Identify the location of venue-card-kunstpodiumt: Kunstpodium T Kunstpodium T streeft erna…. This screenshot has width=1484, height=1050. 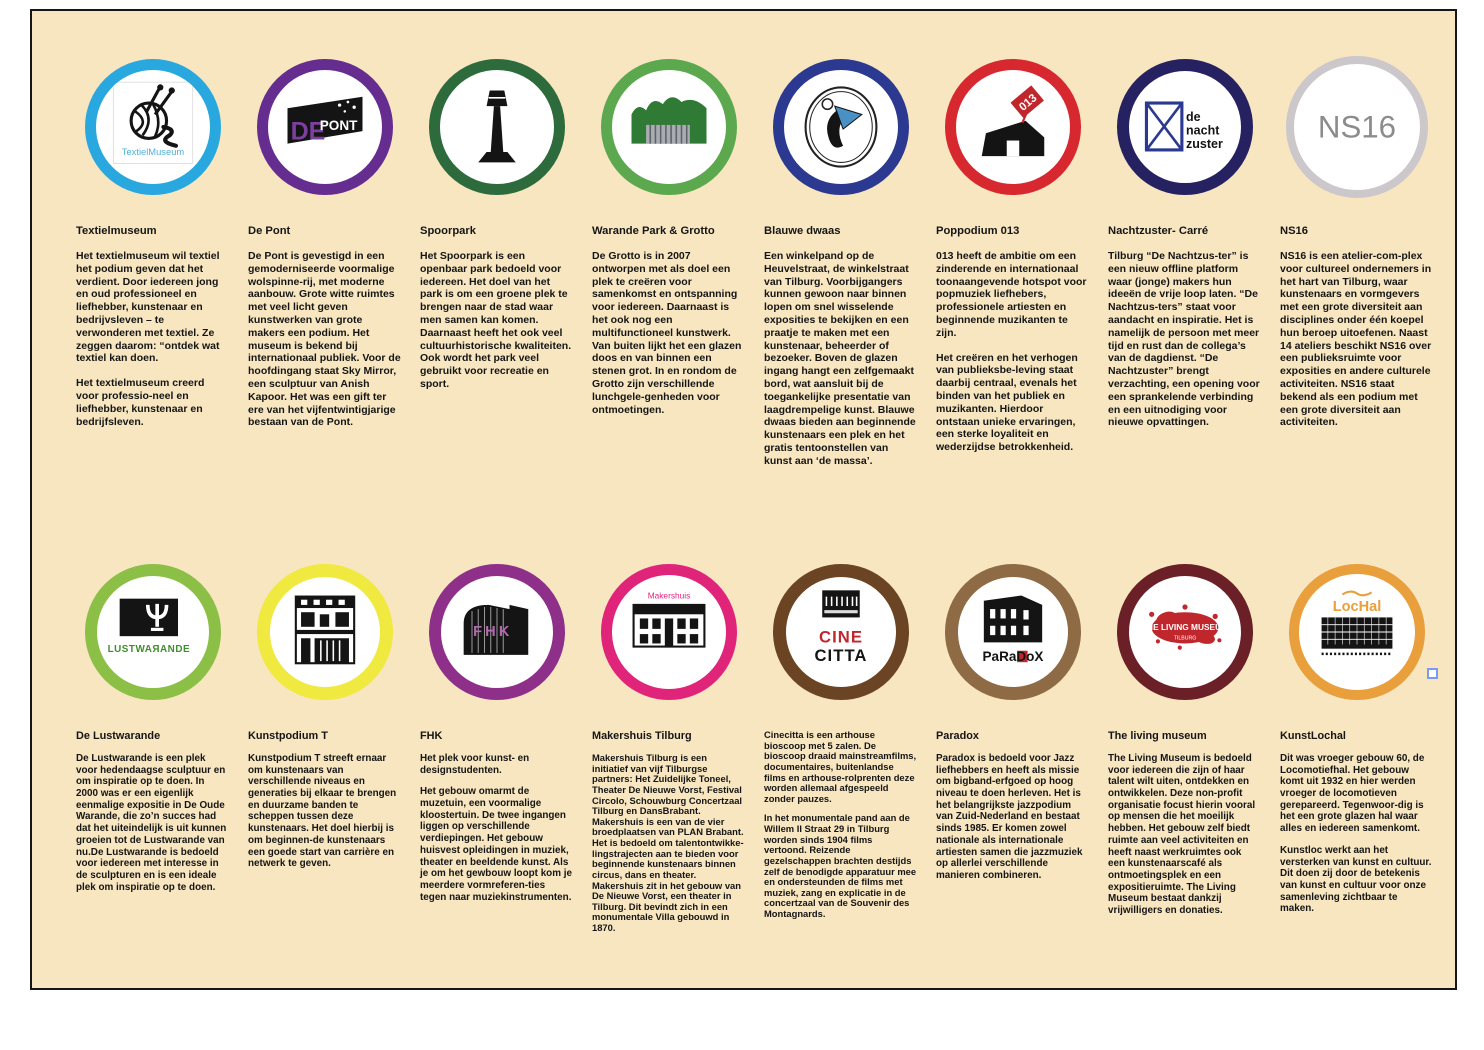
(324, 749).